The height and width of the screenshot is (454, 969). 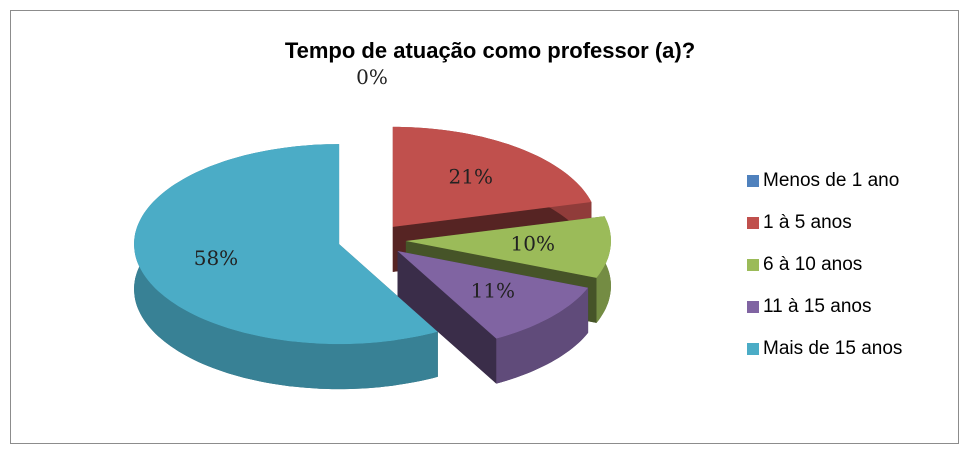 What do you see at coordinates (490, 50) in the screenshot?
I see `chart-title: Tempo de atuação como professor (a)?` at bounding box center [490, 50].